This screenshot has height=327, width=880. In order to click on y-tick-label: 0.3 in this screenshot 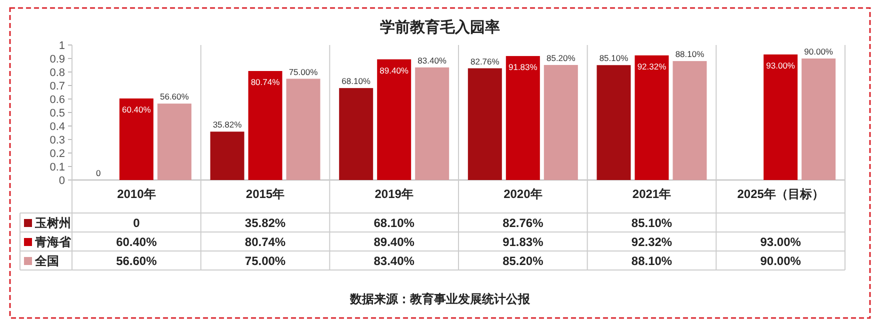, I will do `click(57, 140)`.